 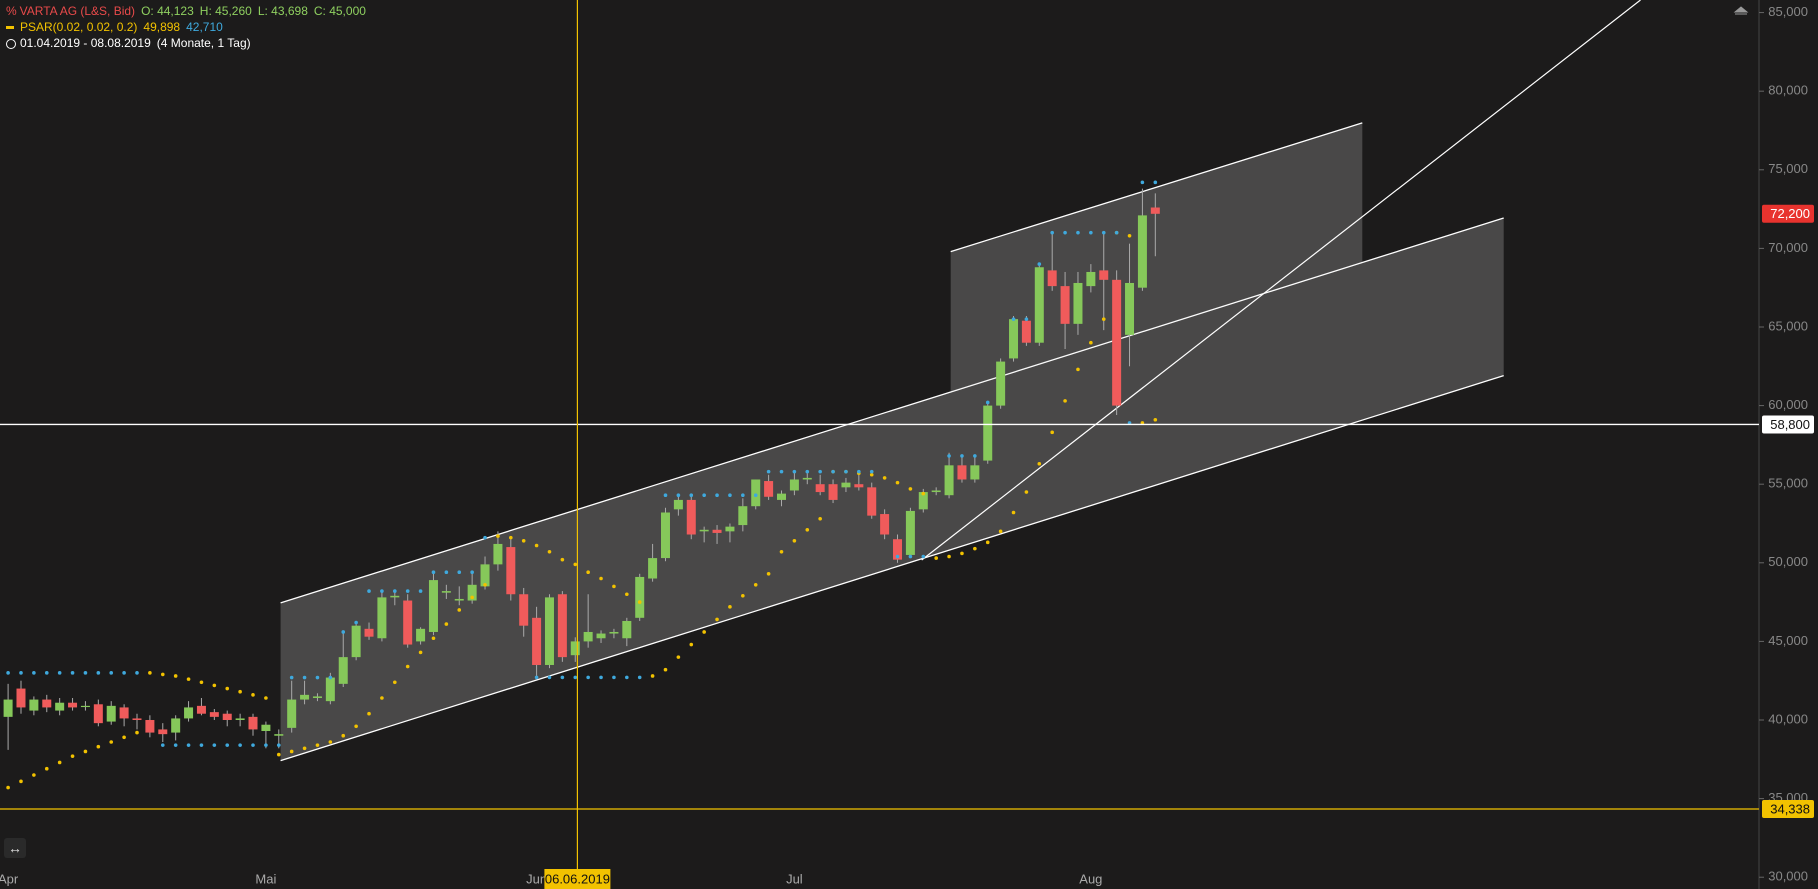 I want to click on y-tick-label: 50,000, so click(x=1788, y=561).